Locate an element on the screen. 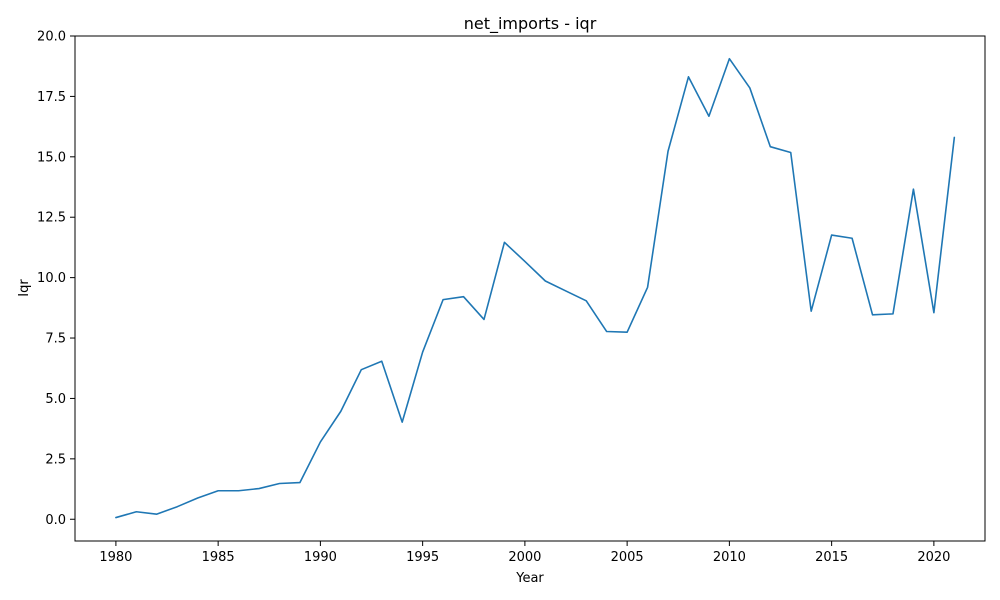 Image resolution: width=1000 pixels, height=600 pixels. y-tick-label: 12.5 is located at coordinates (51, 218).